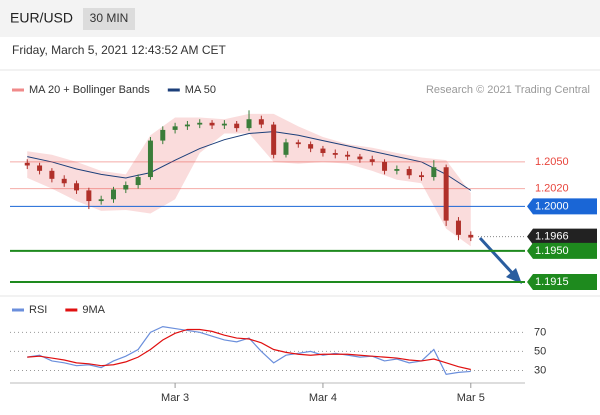 The height and width of the screenshot is (415, 600). I want to click on legend-label: 9MA, so click(93, 310).